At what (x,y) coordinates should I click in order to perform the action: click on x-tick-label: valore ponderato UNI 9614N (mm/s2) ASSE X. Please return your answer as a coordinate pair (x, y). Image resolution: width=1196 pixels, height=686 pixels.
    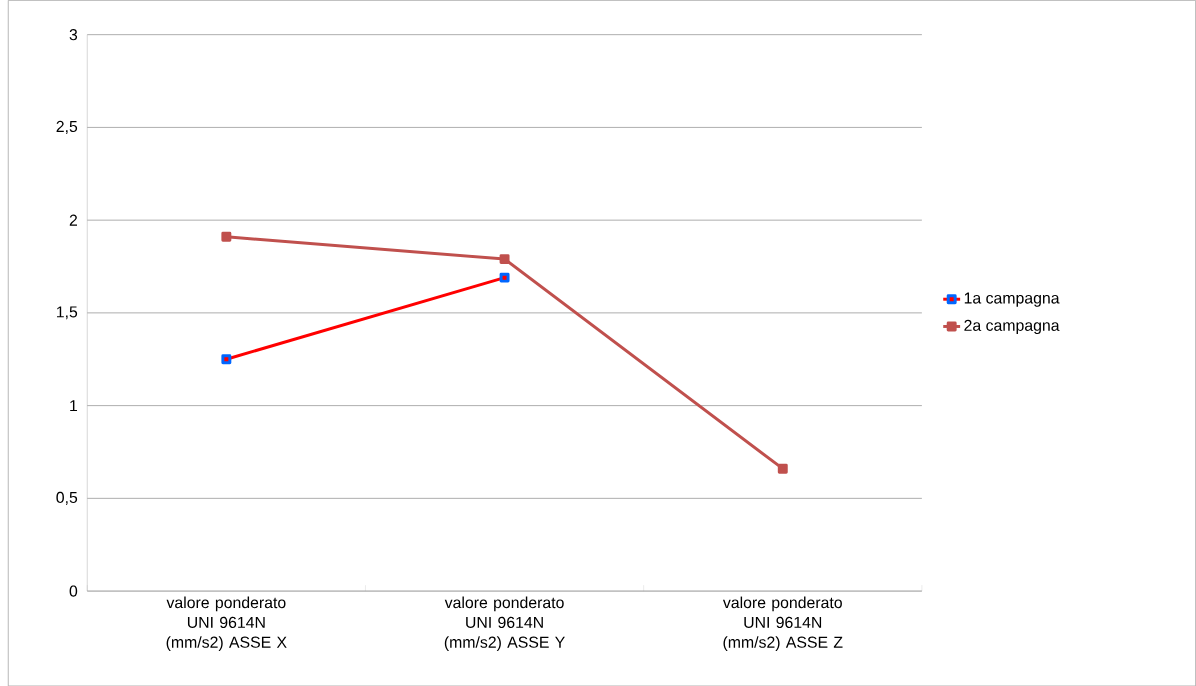
    Looking at the image, I should click on (226, 623).